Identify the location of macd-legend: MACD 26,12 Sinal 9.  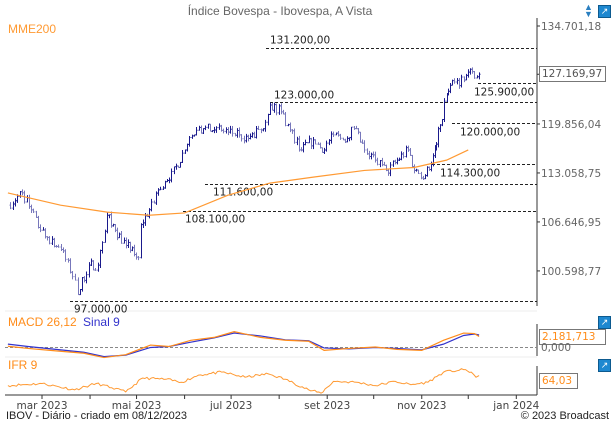
(64, 322).